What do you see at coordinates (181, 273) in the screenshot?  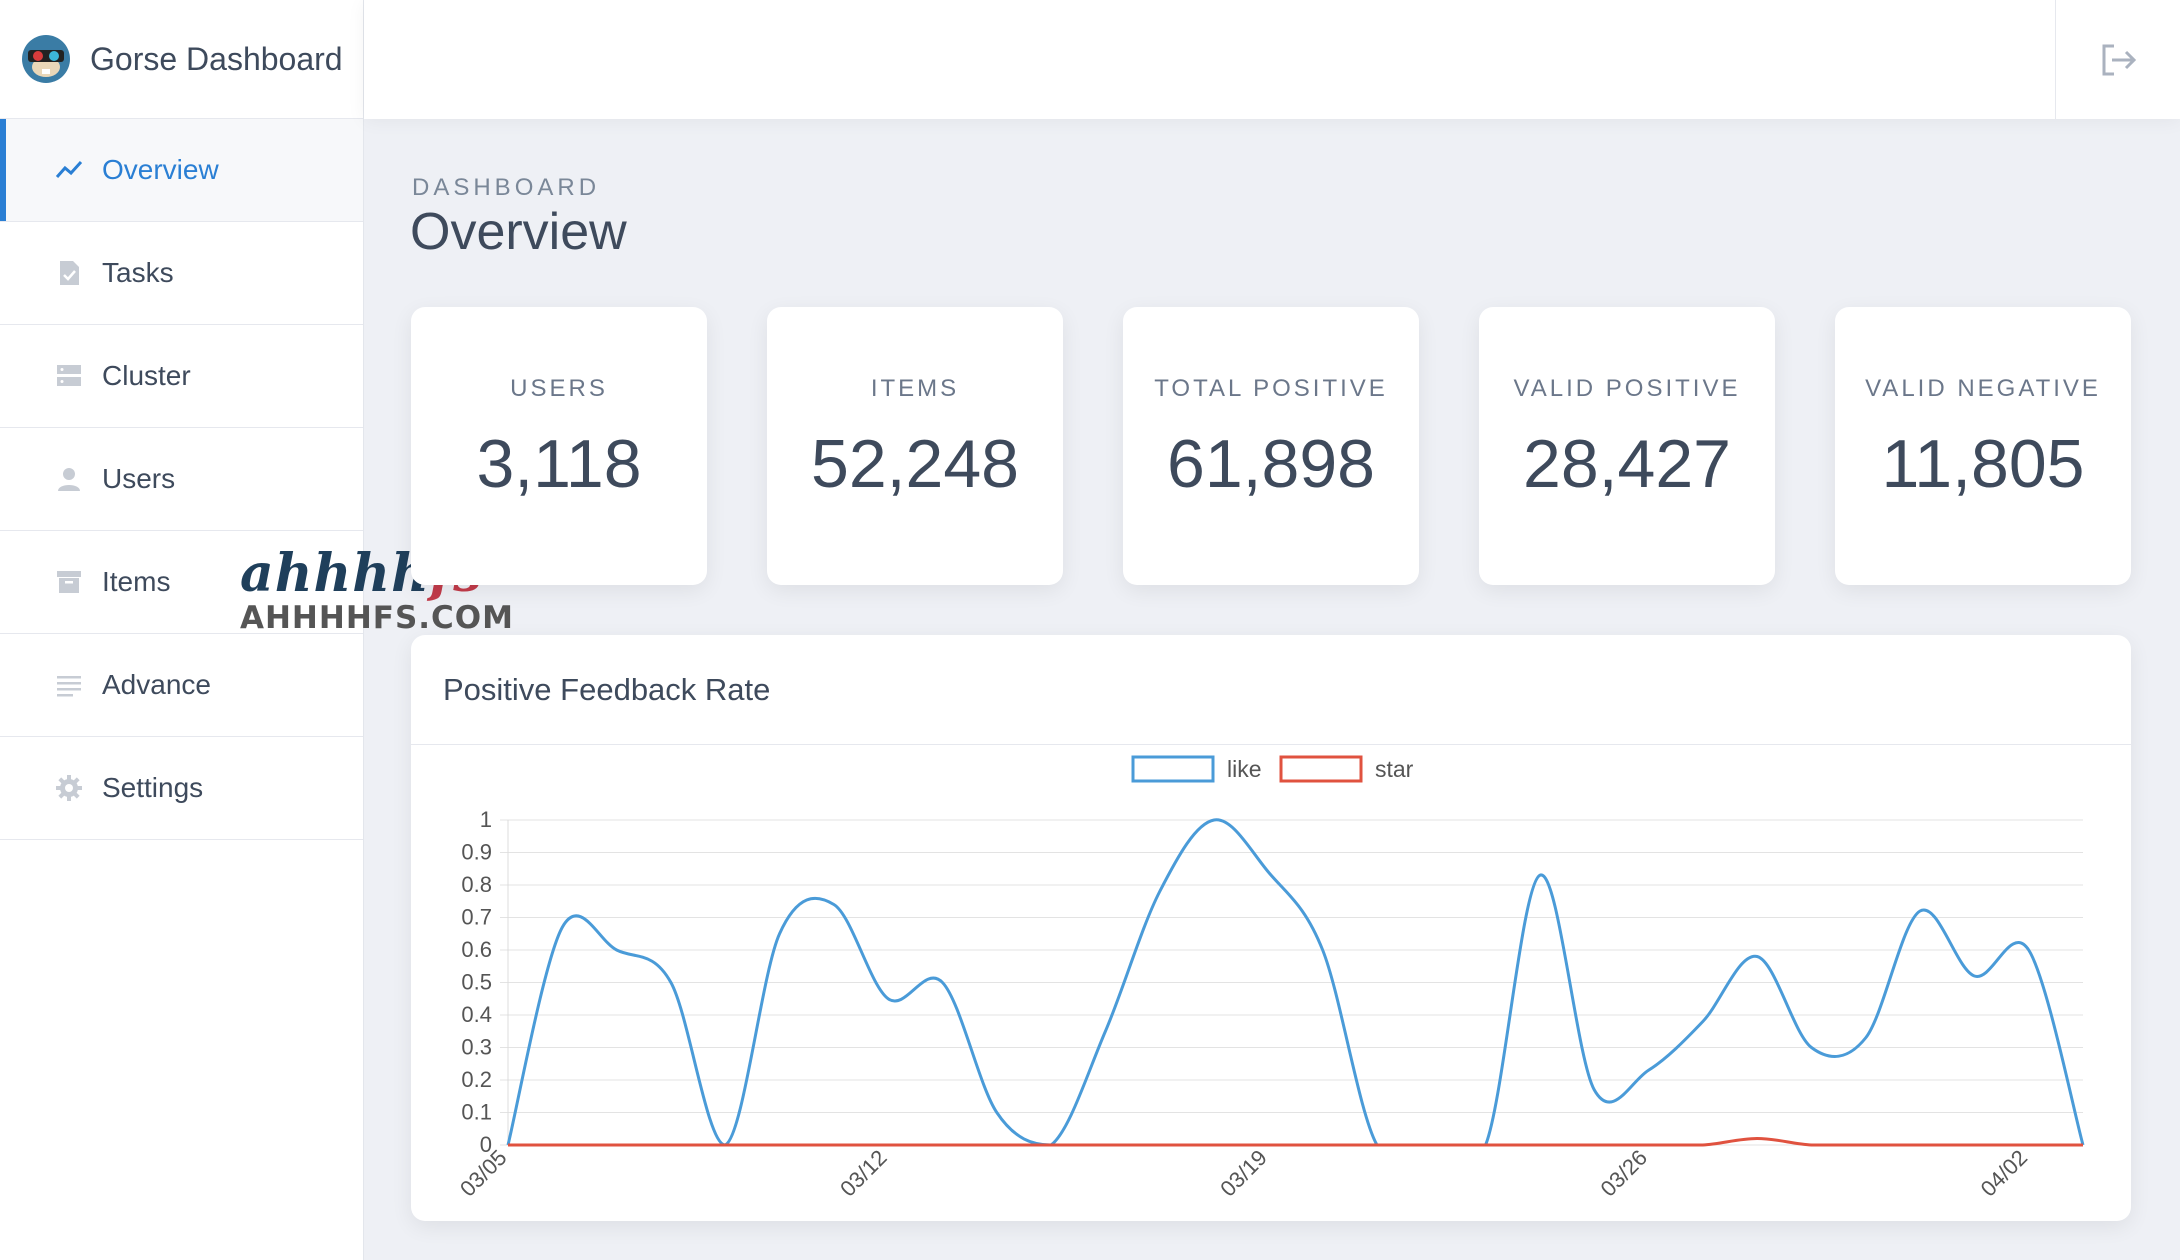 I see `sidebar-item-tasks: Tasks` at bounding box center [181, 273].